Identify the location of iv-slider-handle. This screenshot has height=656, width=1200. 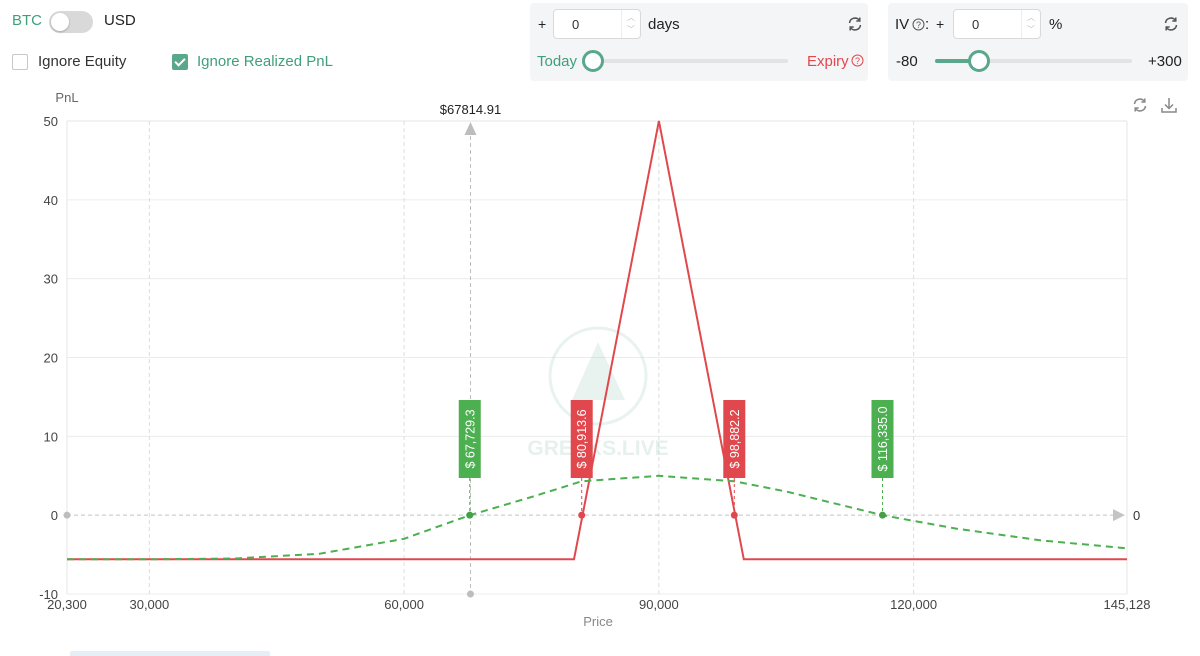
(979, 61).